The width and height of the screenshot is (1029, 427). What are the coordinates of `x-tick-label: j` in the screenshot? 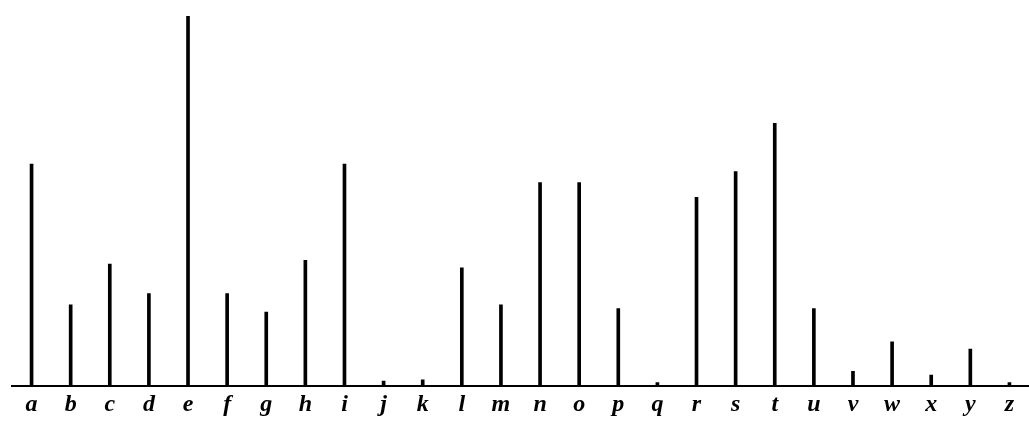 It's located at (382, 402).